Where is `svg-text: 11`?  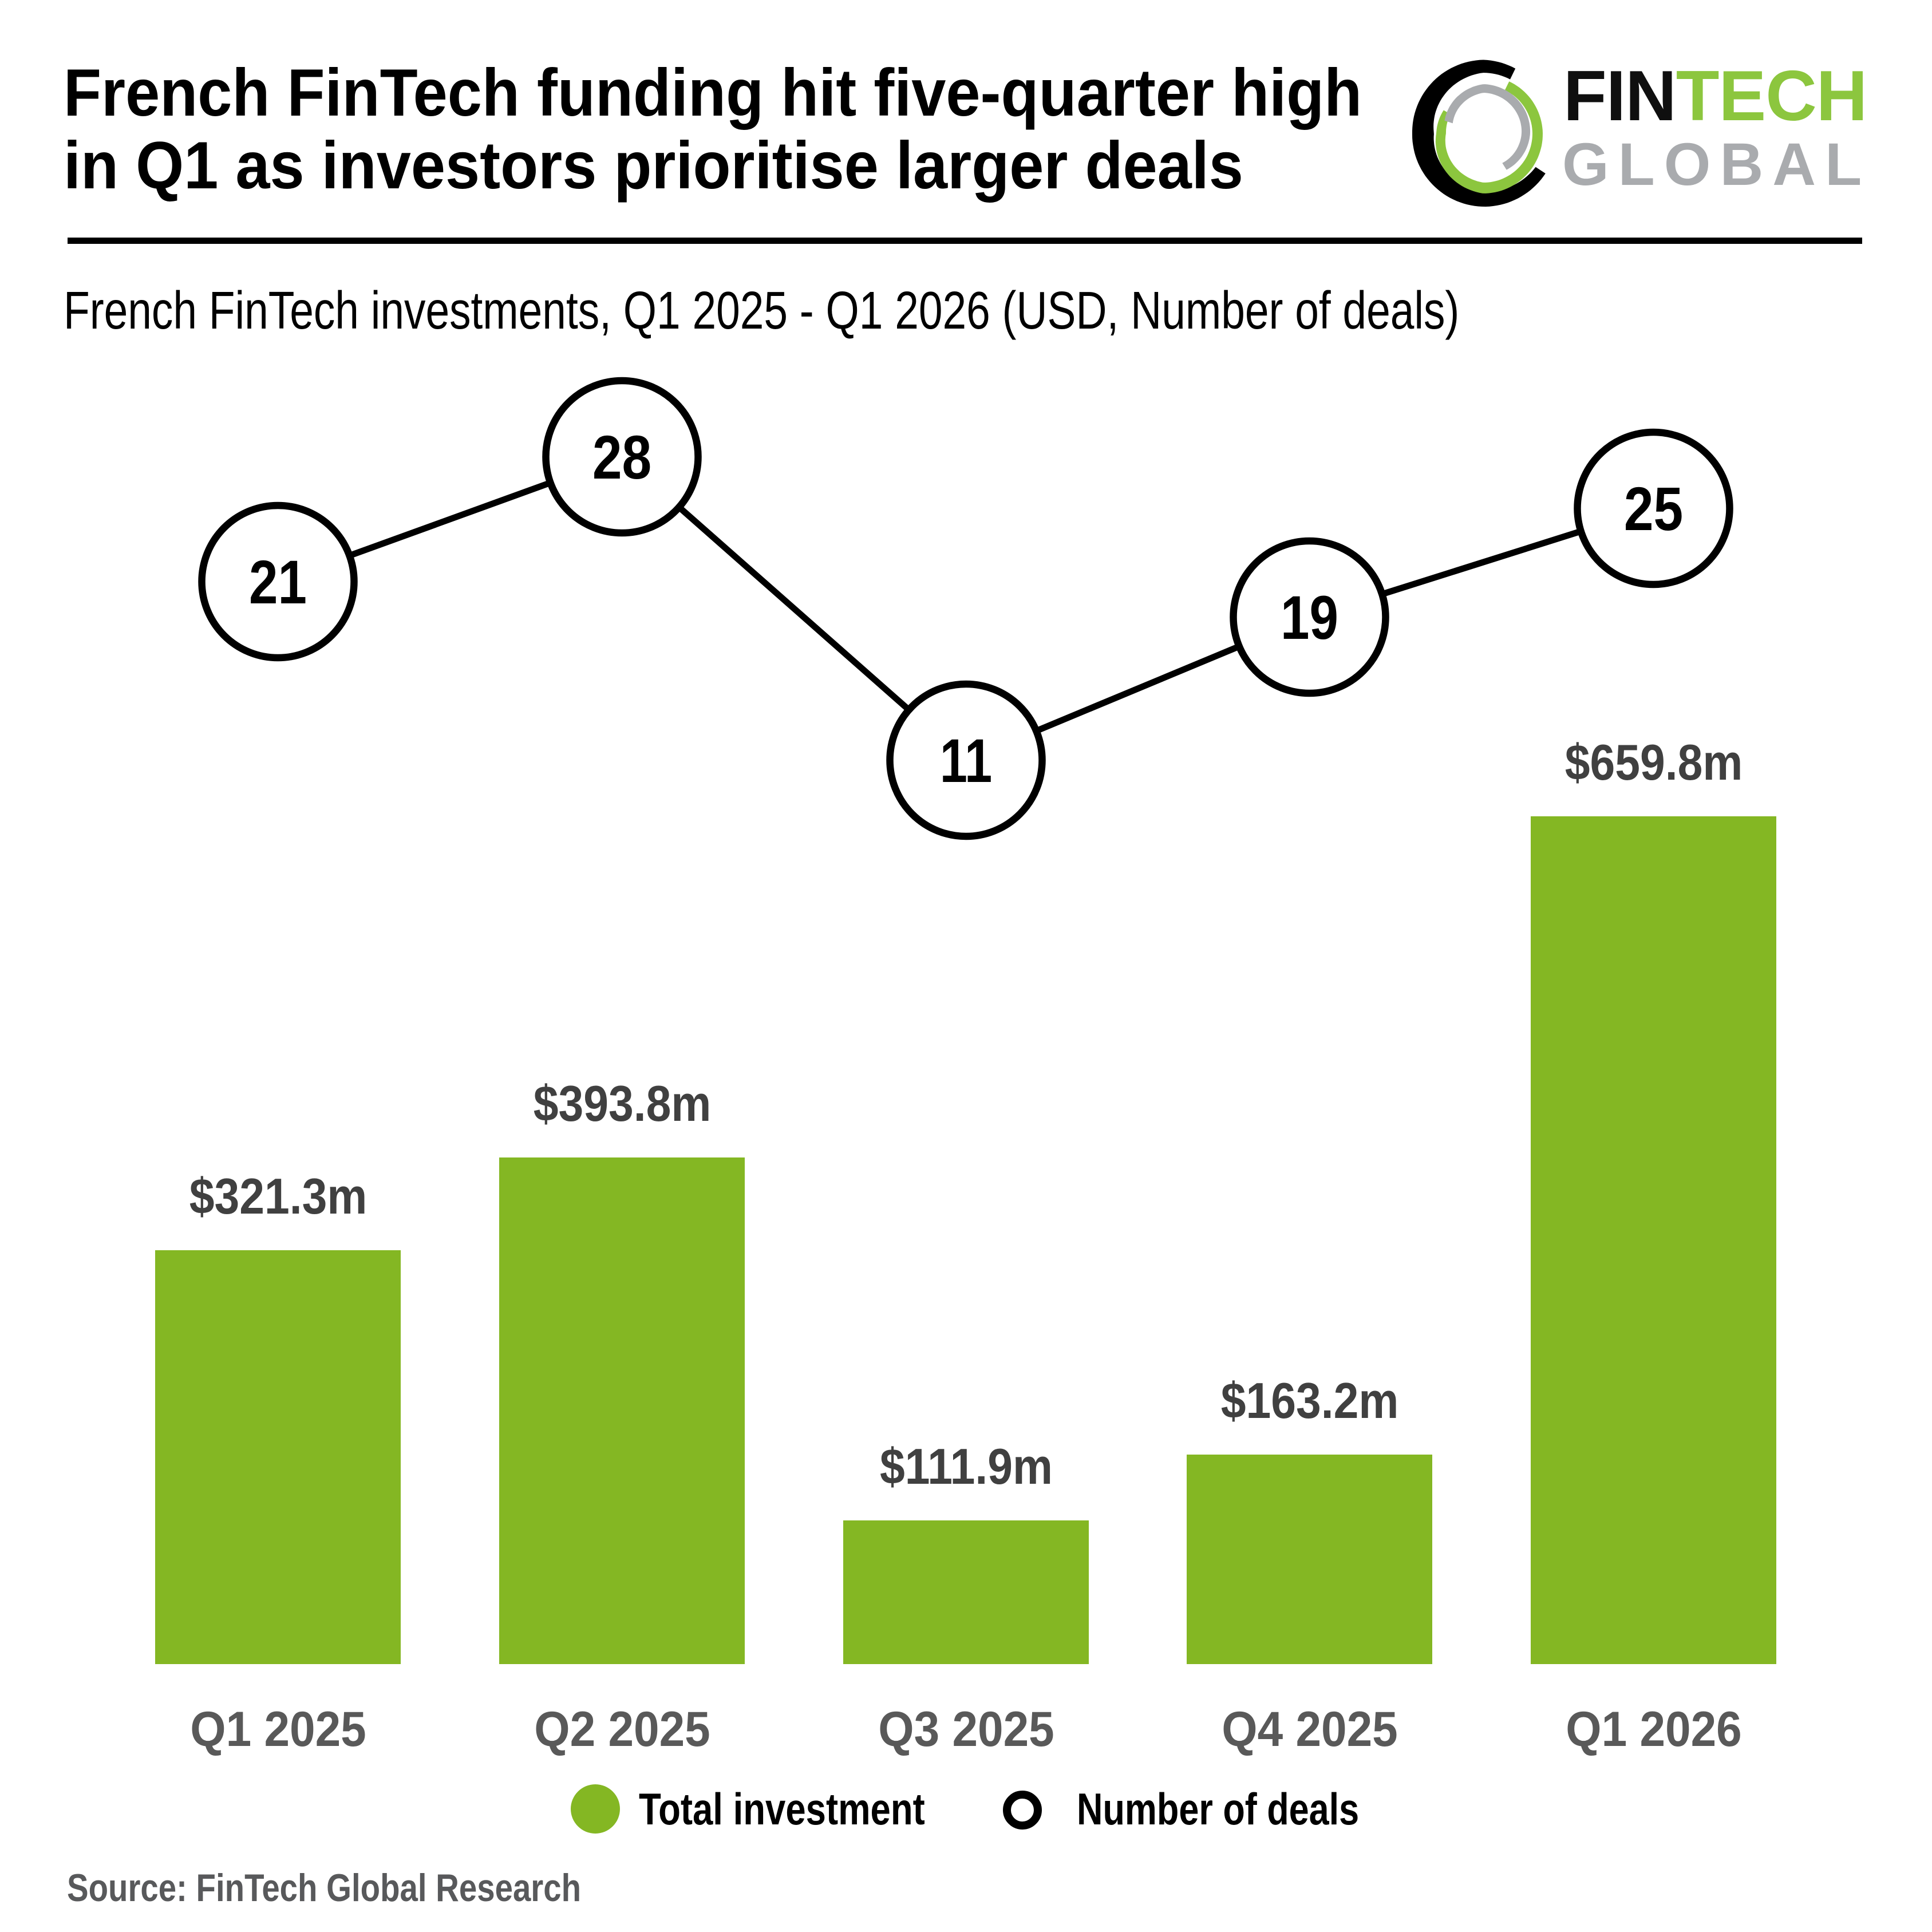 svg-text: 11 is located at coordinates (966, 760).